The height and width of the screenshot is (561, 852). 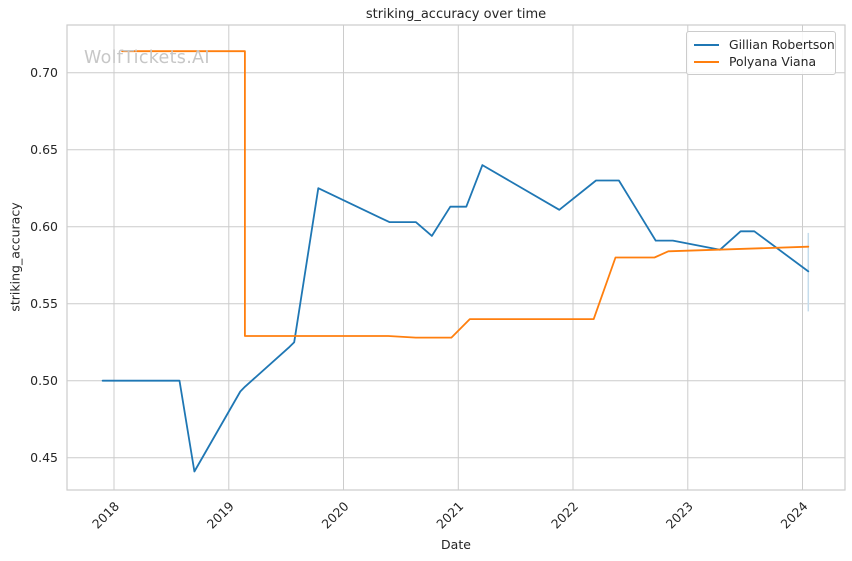 What do you see at coordinates (44, 380) in the screenshot?
I see `y-tick-label: 0.50` at bounding box center [44, 380].